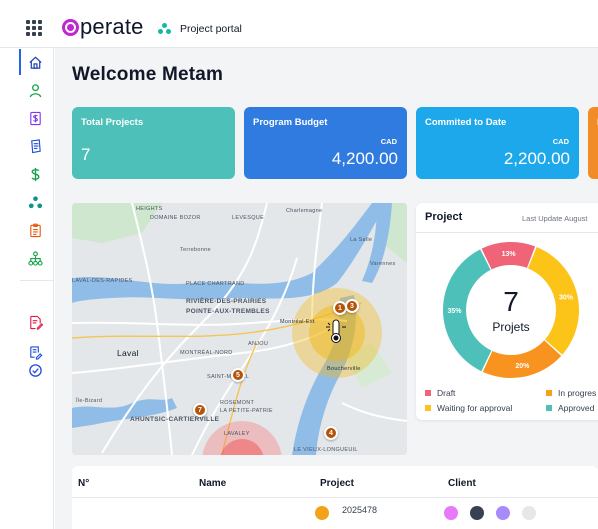  What do you see at coordinates (112, 26) in the screenshot?
I see `logo-text: perate` at bounding box center [112, 26].